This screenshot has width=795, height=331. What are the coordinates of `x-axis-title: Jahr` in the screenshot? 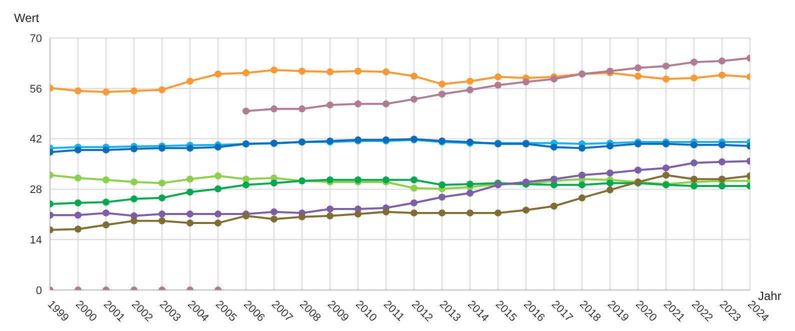 It's located at (770, 296).